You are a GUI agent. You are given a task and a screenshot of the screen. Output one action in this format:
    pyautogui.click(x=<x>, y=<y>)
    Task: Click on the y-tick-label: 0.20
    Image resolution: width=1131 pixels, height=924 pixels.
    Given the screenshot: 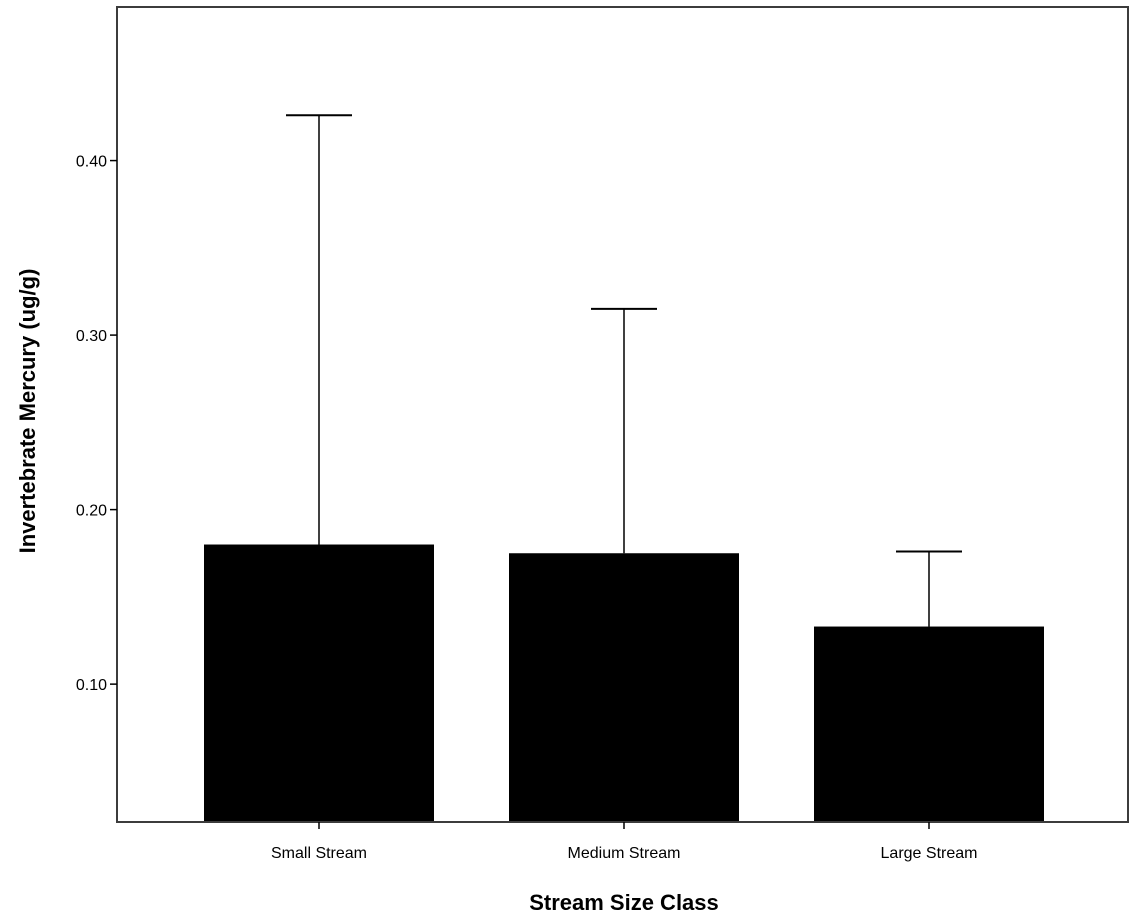 What is the action you would take?
    pyautogui.click(x=91, y=511)
    